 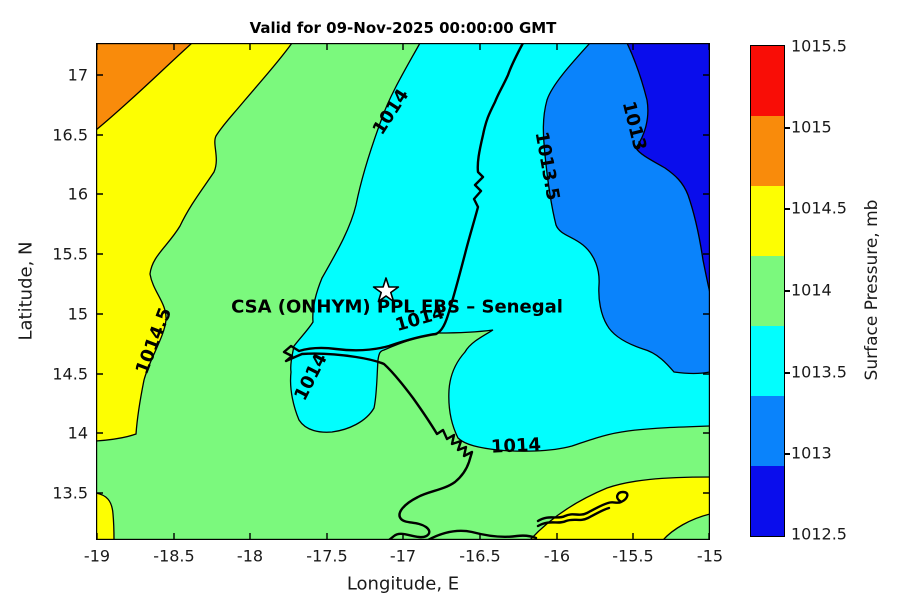 I want to click on band-yellow-bottom-right, so click(x=620, y=508).